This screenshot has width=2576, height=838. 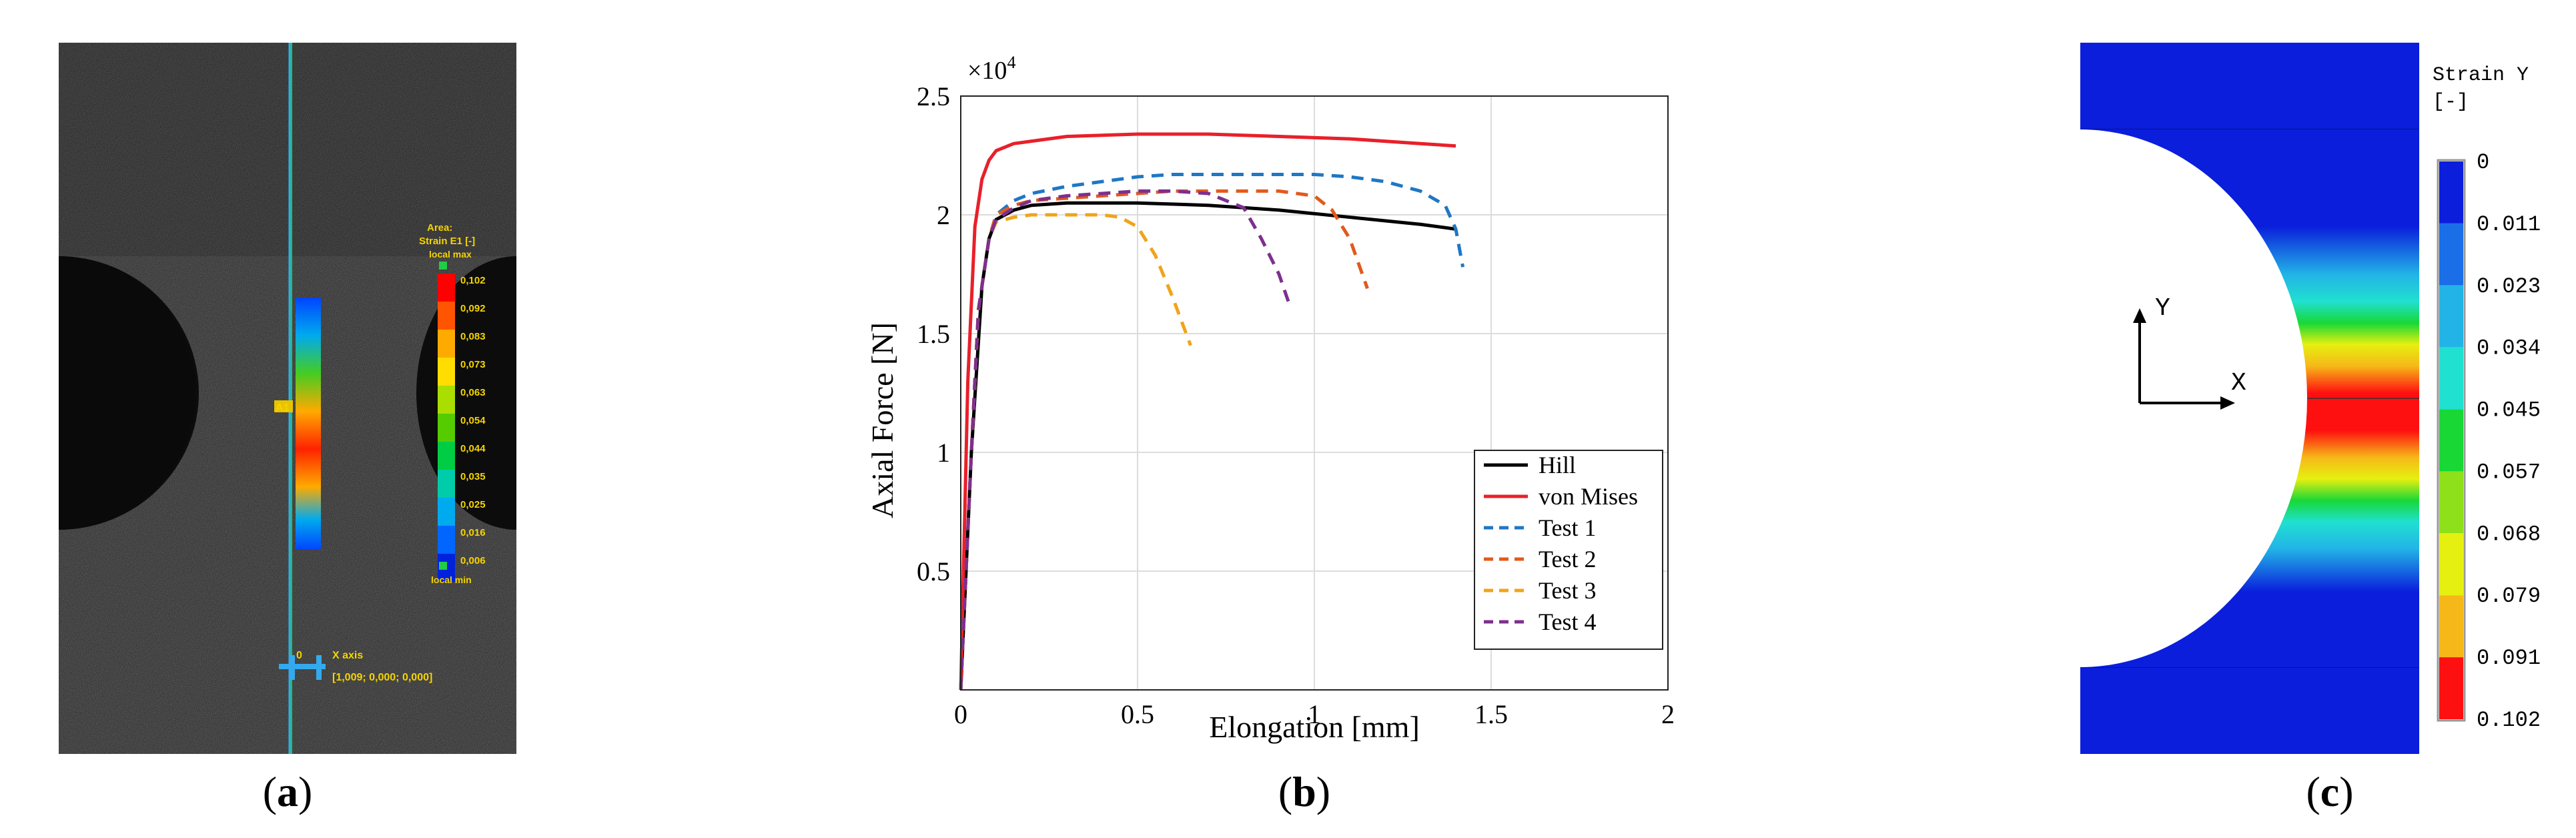 What do you see at coordinates (2509, 659) in the screenshot?
I see `legend-value: 0.091` at bounding box center [2509, 659].